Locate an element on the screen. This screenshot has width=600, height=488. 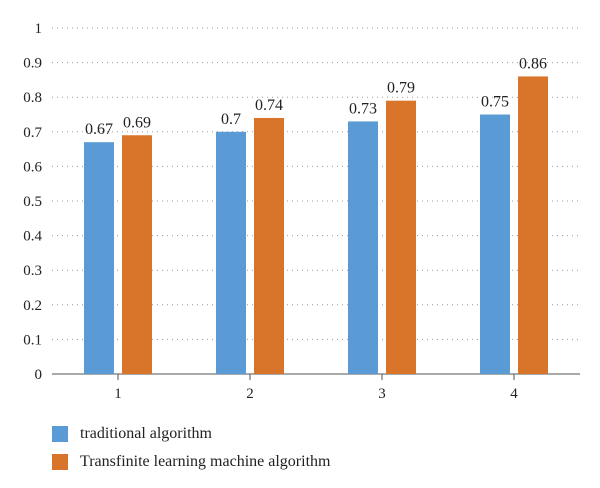
legend-item-series-2: Transfinite learning machine algorithm is located at coordinates (191, 462).